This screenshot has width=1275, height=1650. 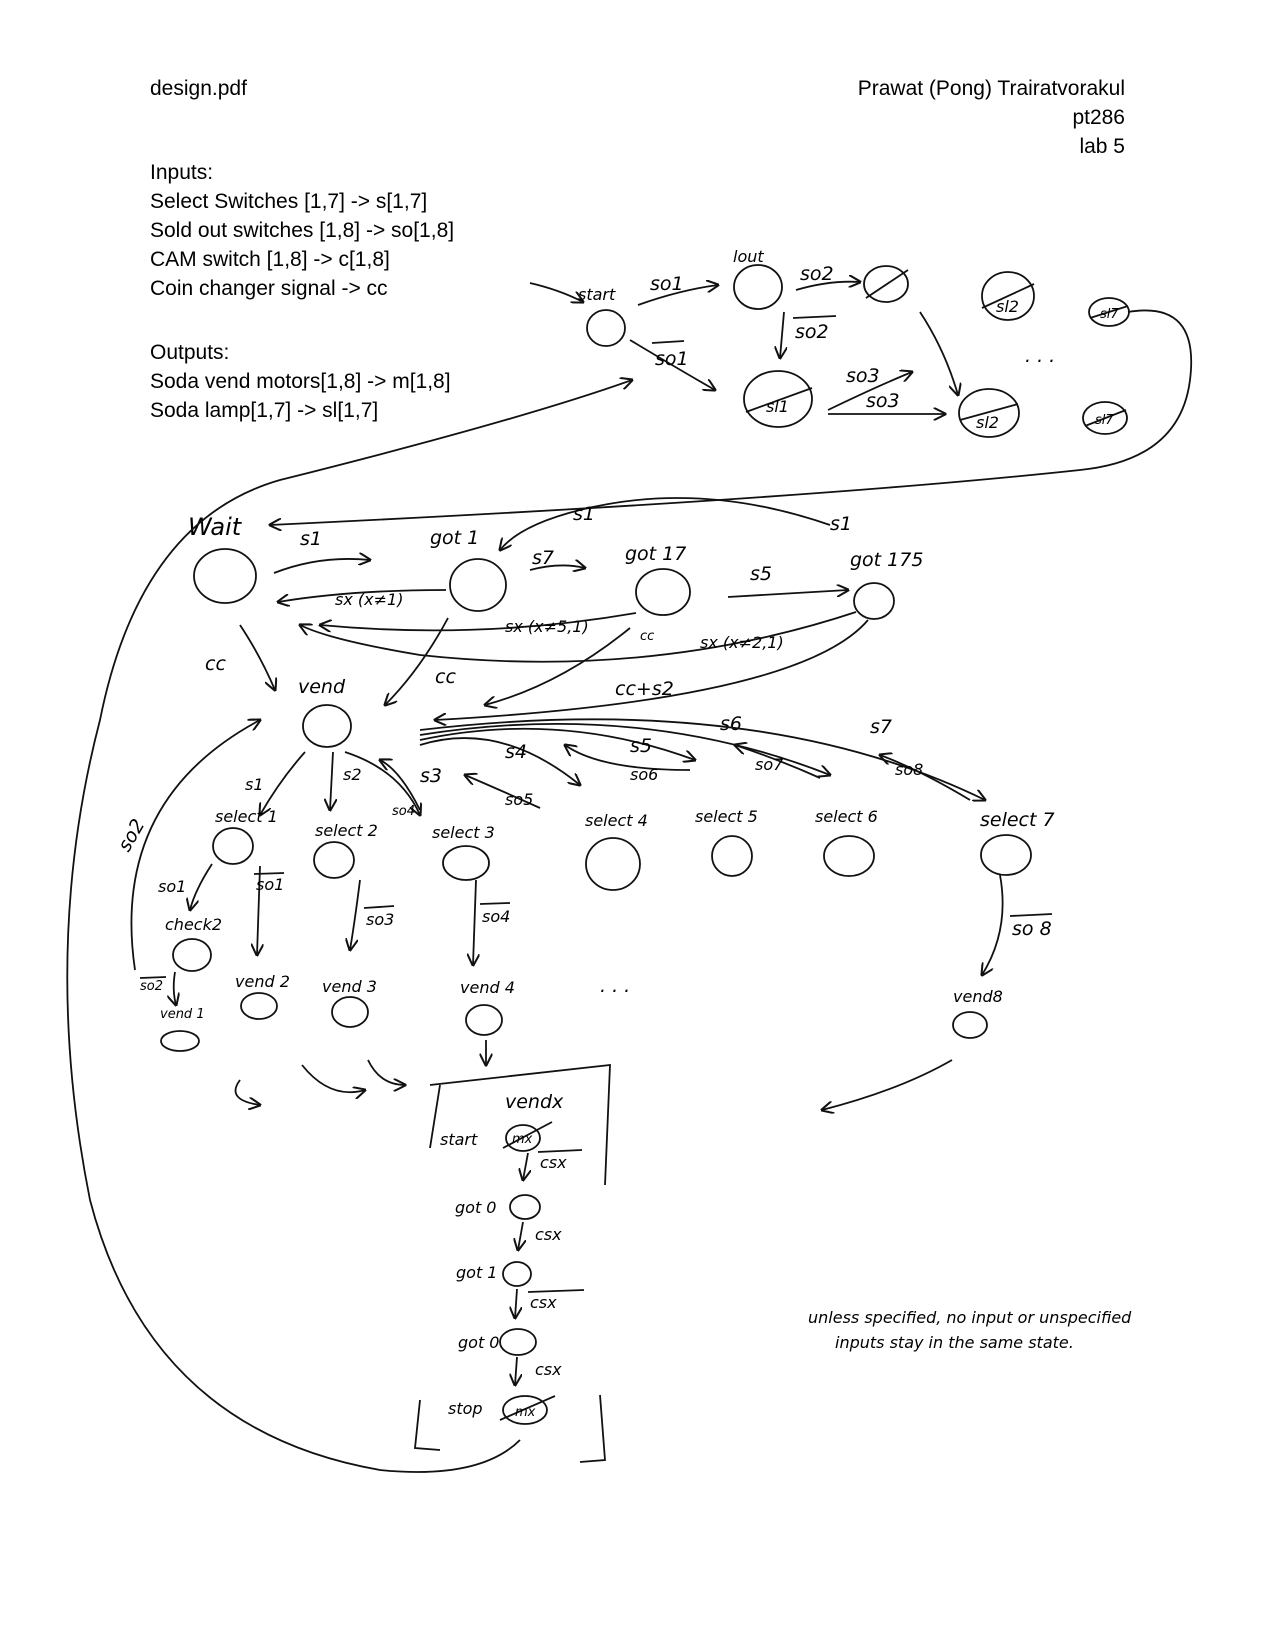 What do you see at coordinates (180, 1041) in the screenshot?
I see `state-vend1` at bounding box center [180, 1041].